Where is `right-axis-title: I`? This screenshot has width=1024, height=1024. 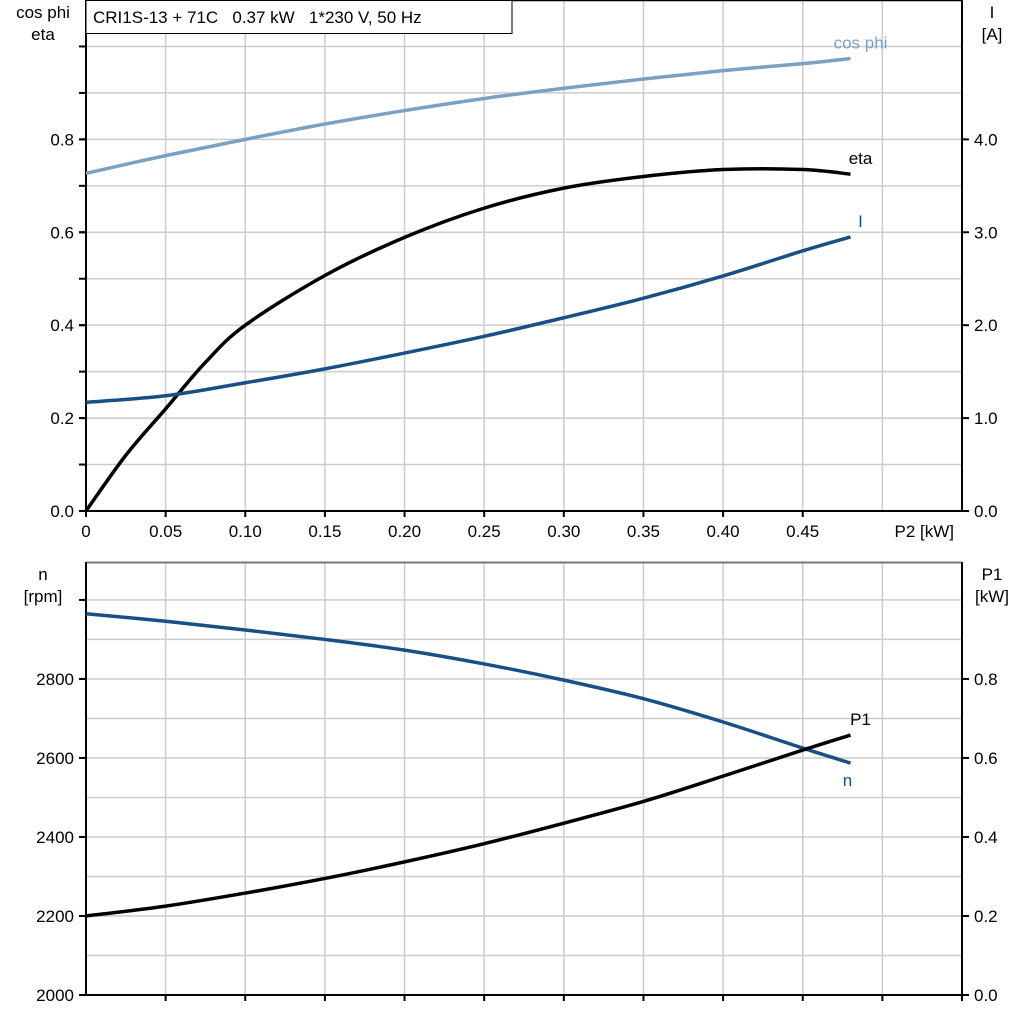 right-axis-title: I is located at coordinates (992, 12).